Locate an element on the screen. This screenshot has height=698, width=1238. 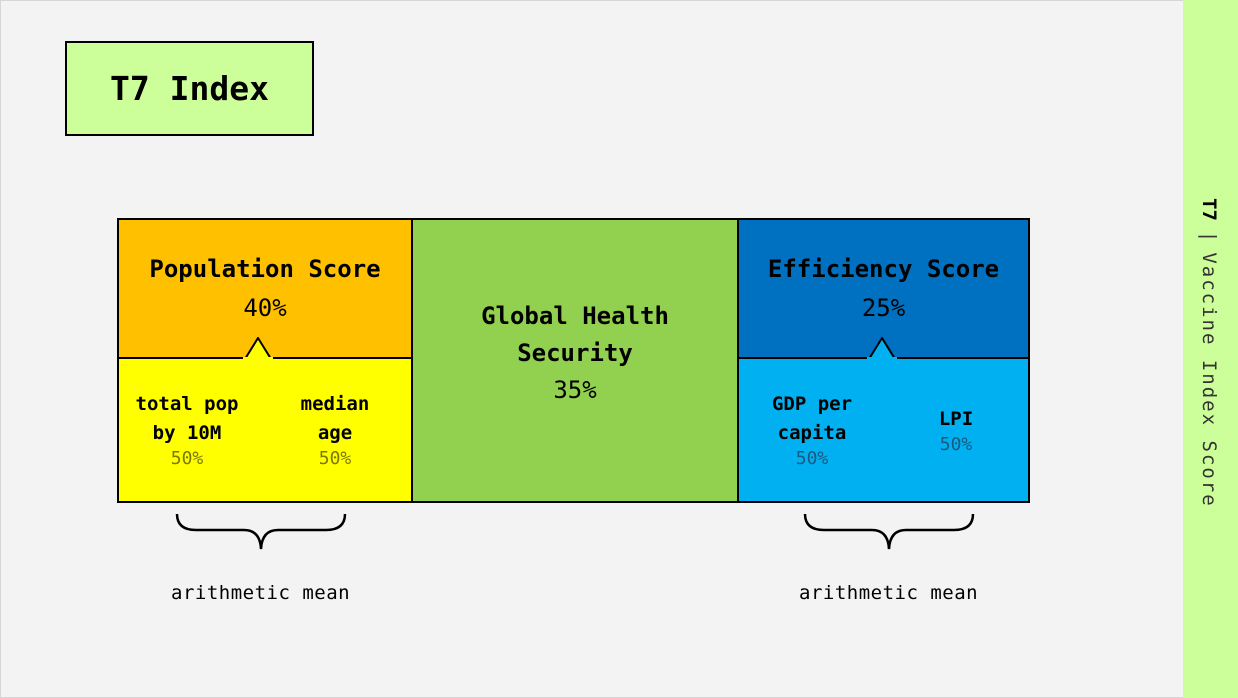
sidebar-code: T7 is located at coordinates (1209, 209).